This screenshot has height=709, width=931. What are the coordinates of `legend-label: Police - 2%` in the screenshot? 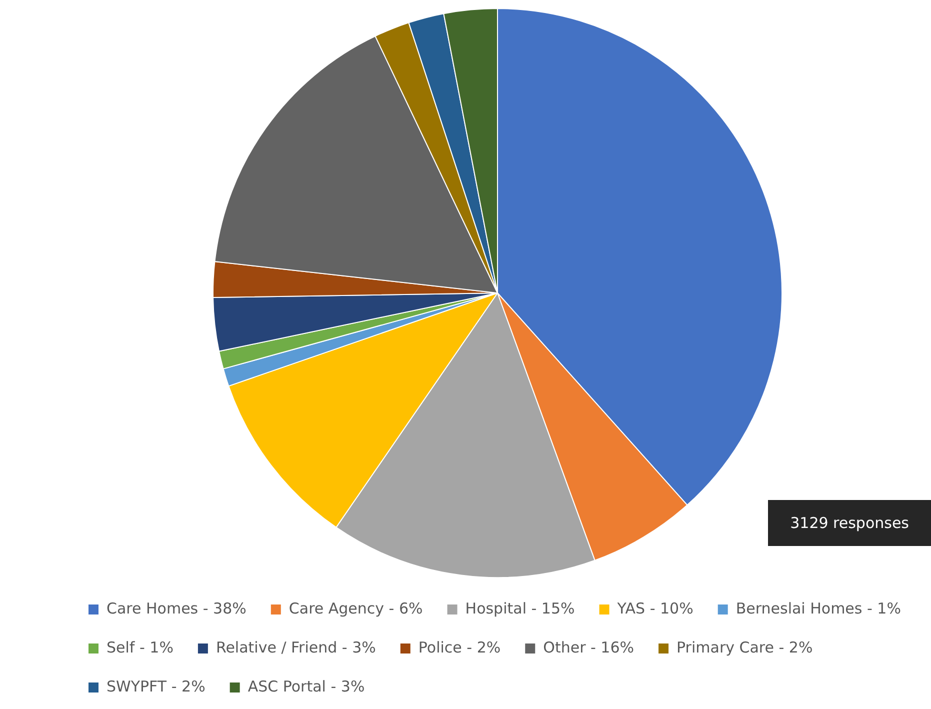 It's located at (459, 647).